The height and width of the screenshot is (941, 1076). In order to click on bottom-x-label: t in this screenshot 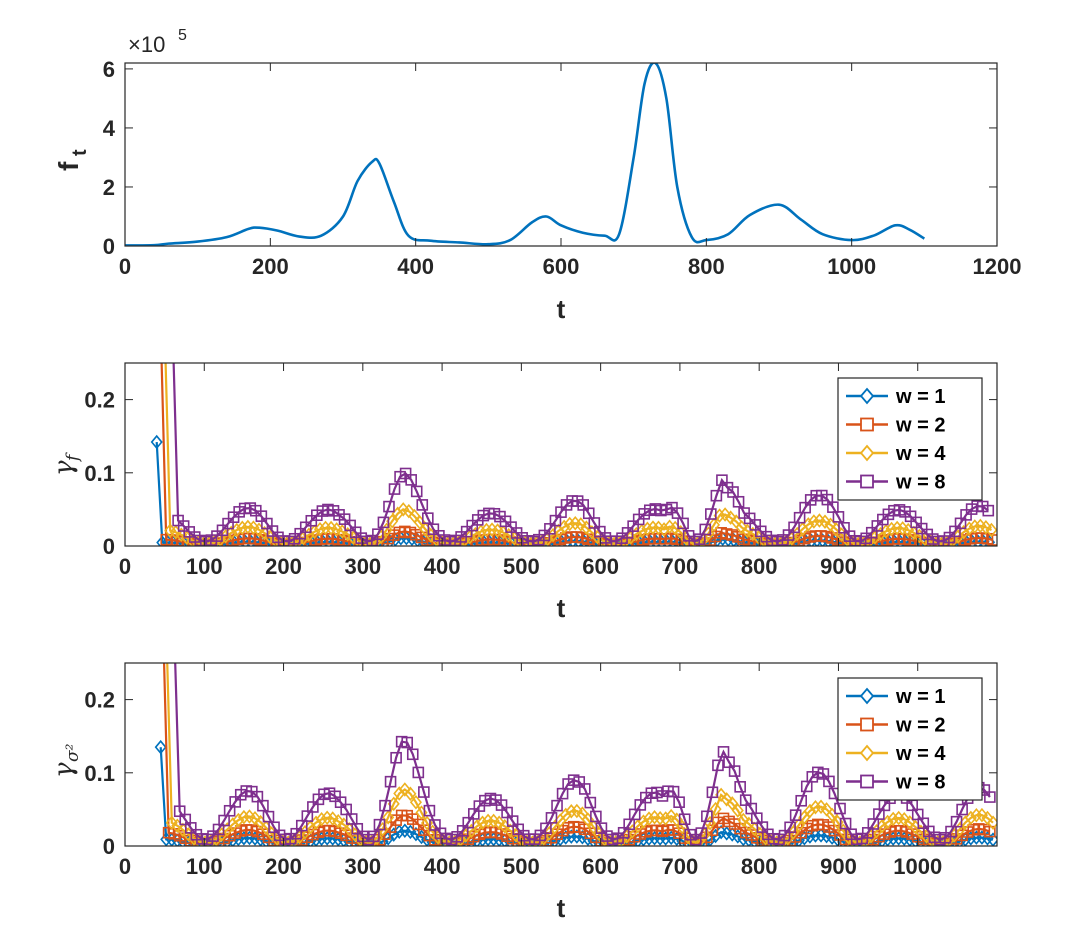, I will do `click(561, 908)`.